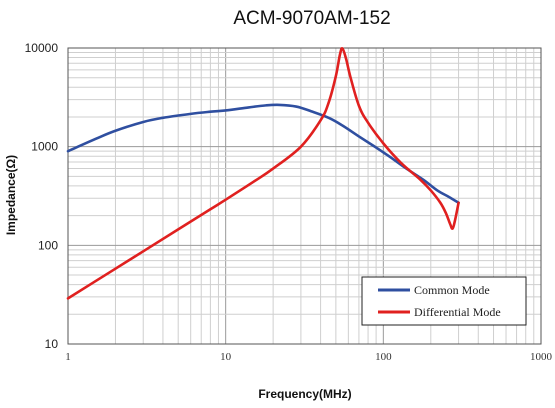 The image size is (555, 408). What do you see at coordinates (383, 357) in the screenshot?
I see `x-tick-label: 100` at bounding box center [383, 357].